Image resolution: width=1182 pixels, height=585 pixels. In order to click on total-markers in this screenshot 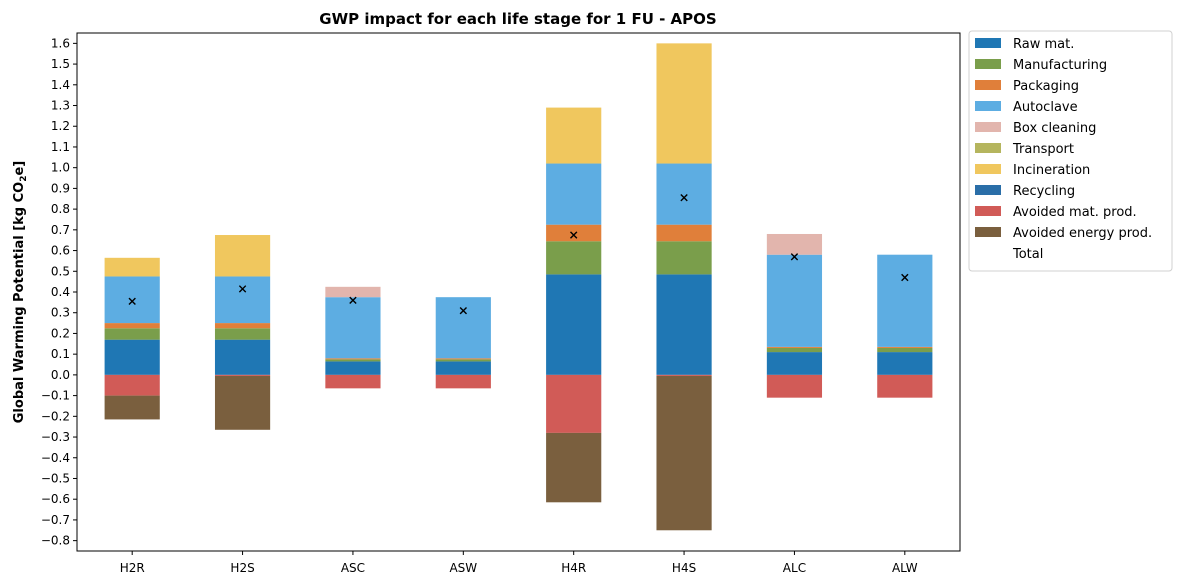, I will do `click(518, 254)`.